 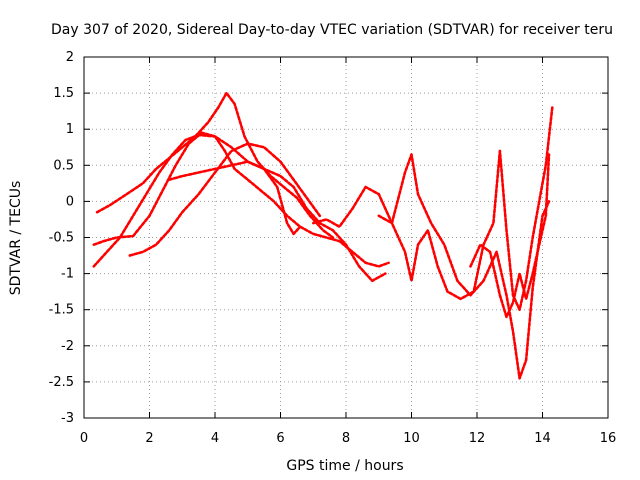 What do you see at coordinates (542, 438) in the screenshot?
I see `x-tick-label: 14` at bounding box center [542, 438].